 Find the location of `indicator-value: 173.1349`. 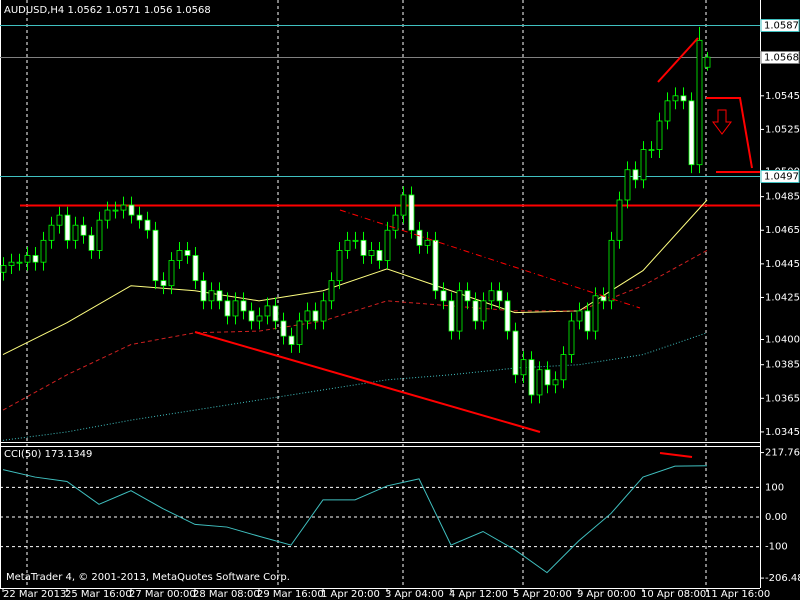

indicator-value: 173.1349 is located at coordinates (69, 454).